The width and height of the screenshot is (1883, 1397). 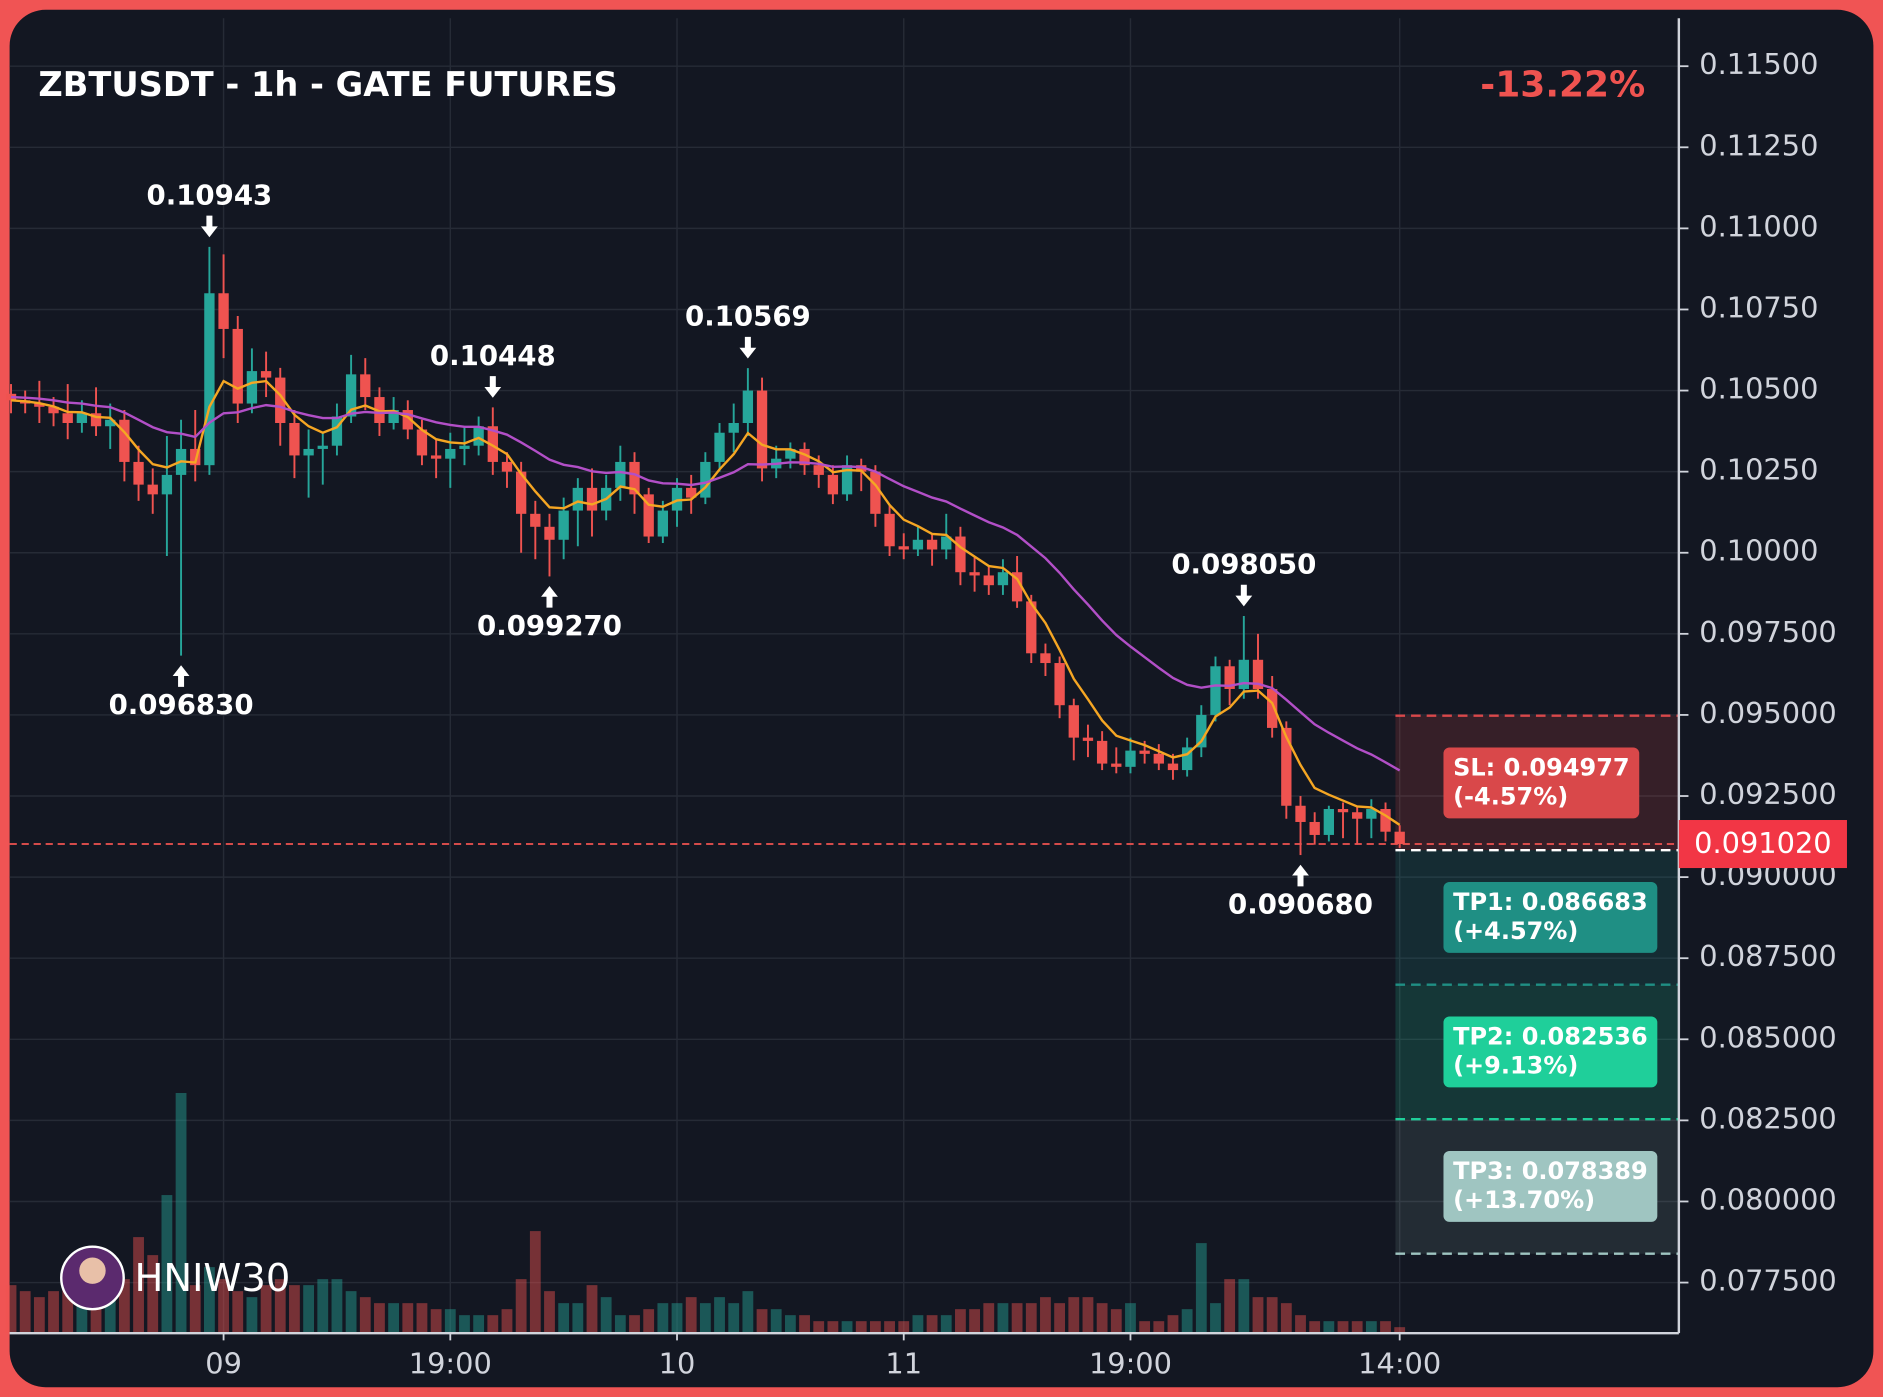 I want to click on level-note: (-4.57%), so click(x=1510, y=796).